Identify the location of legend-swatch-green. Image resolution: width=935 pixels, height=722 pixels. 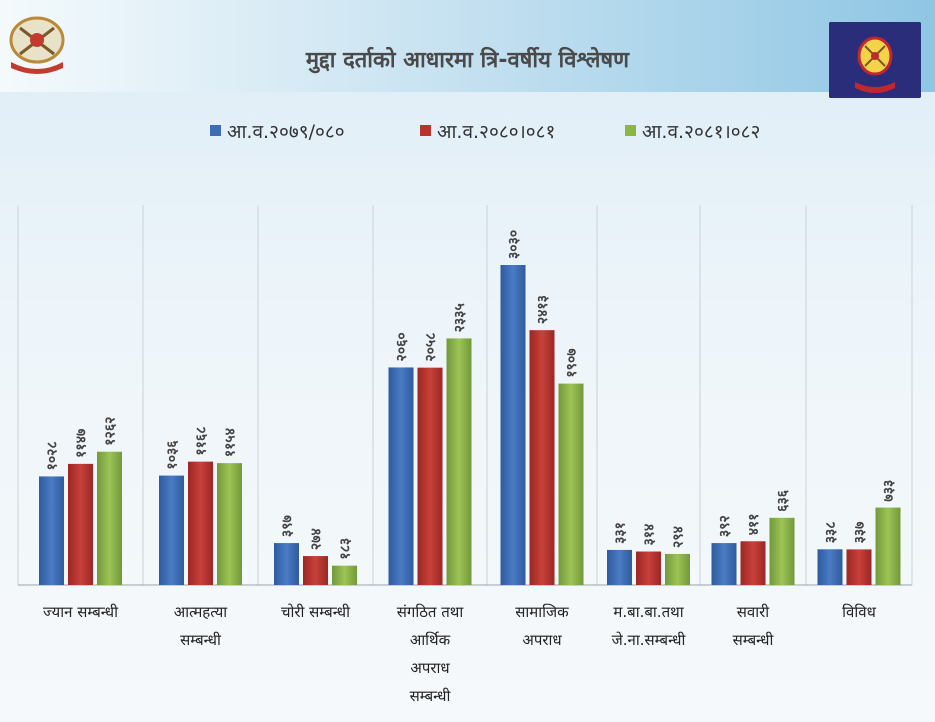
(630, 130).